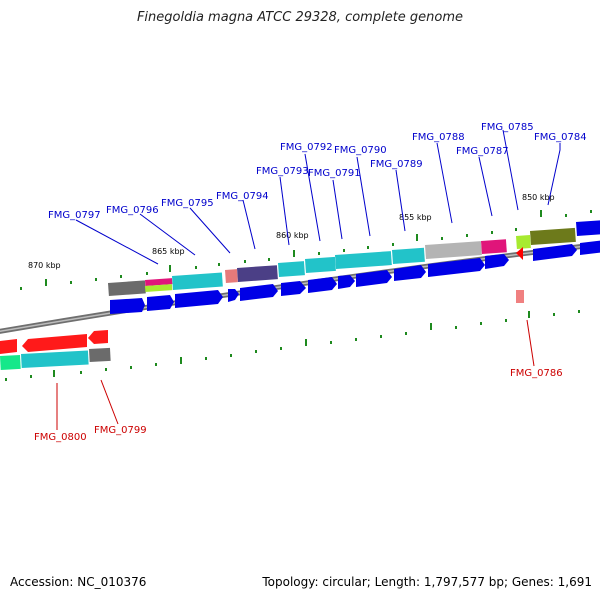 This screenshot has height=600, width=600. Describe the element at coordinates (396, 164) in the screenshot. I see `gene-label: FMG_0789` at that location.